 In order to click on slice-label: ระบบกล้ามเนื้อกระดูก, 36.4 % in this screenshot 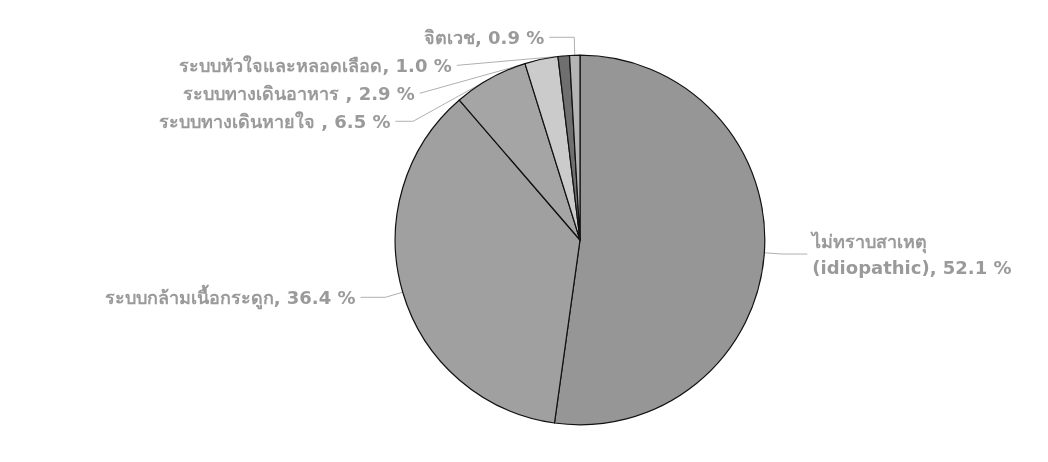, I will do `click(230, 296)`.